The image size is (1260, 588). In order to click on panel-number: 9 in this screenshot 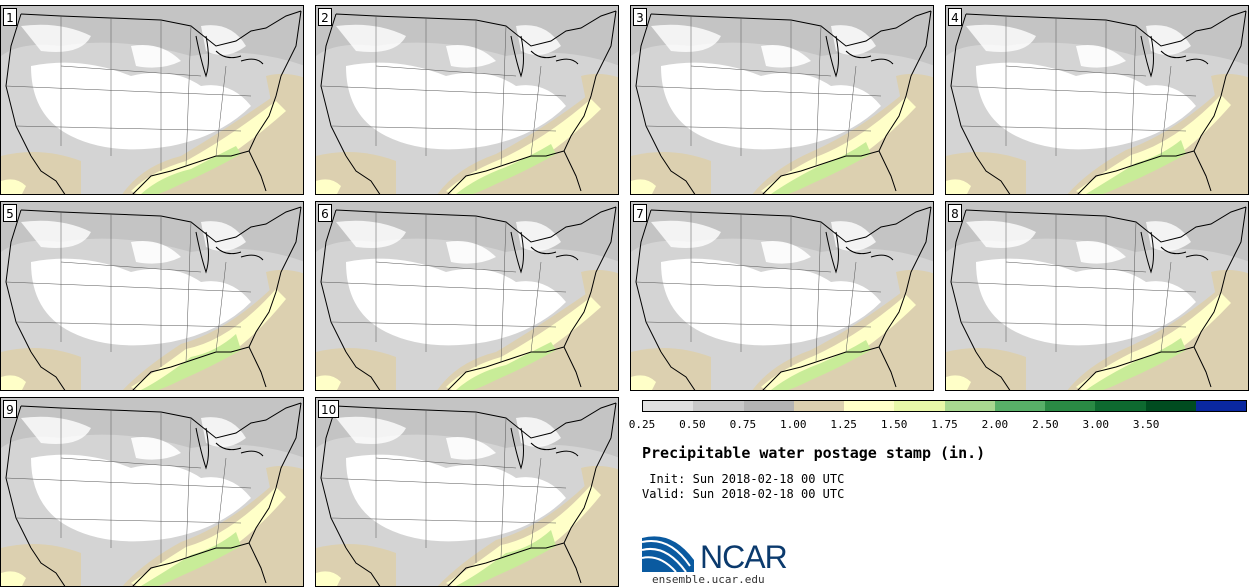, I will do `click(10, 409)`.